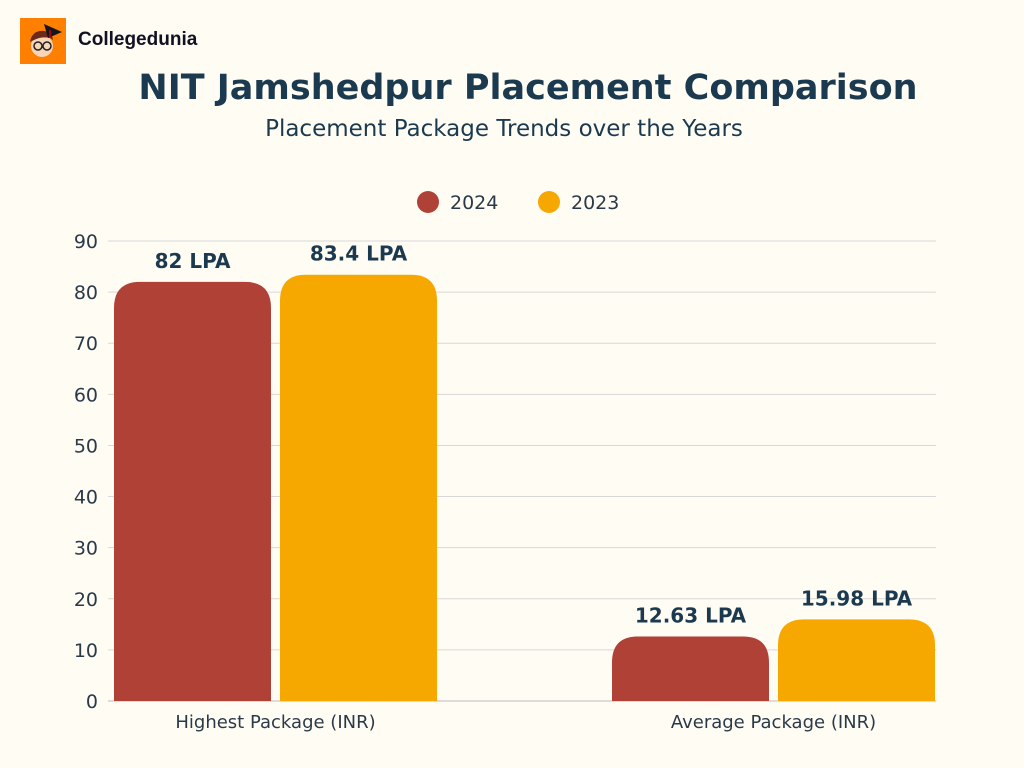  What do you see at coordinates (86, 344) in the screenshot?
I see `y-tick-label: 70` at bounding box center [86, 344].